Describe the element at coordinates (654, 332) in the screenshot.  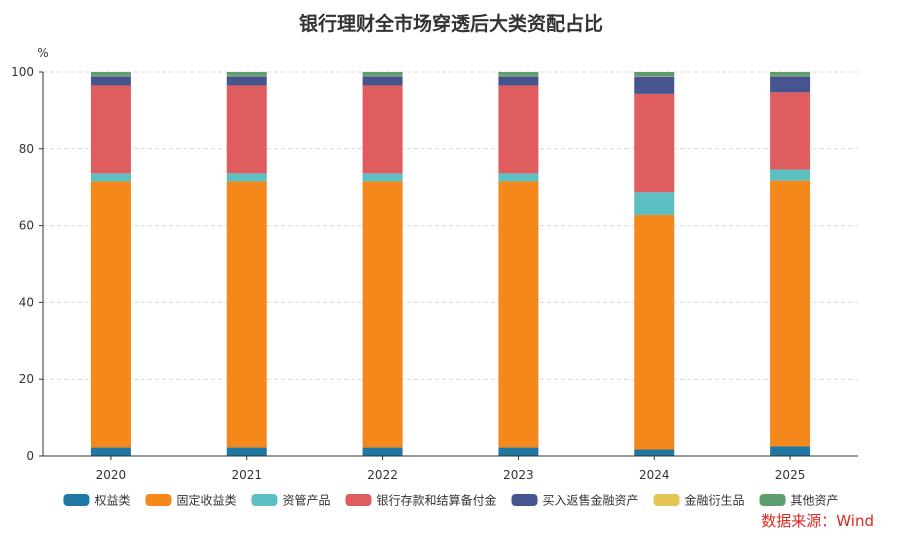
I see `bar-segment-2024-s1` at that location.